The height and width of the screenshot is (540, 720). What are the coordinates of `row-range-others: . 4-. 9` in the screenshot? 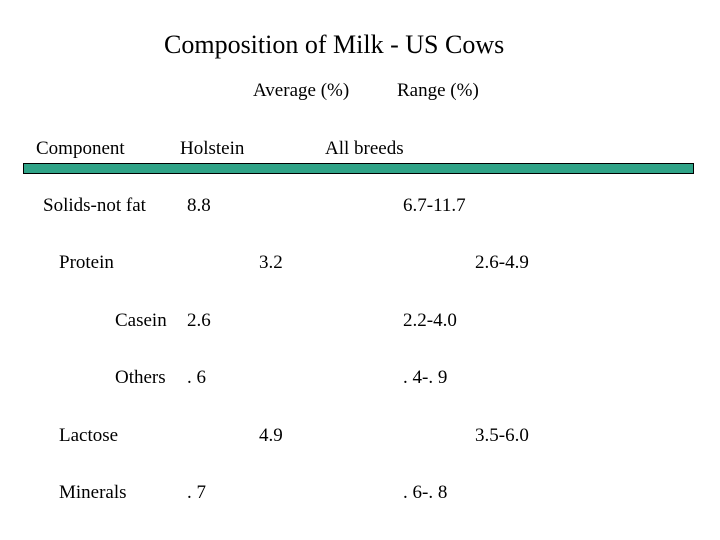 It's located at (425, 377).